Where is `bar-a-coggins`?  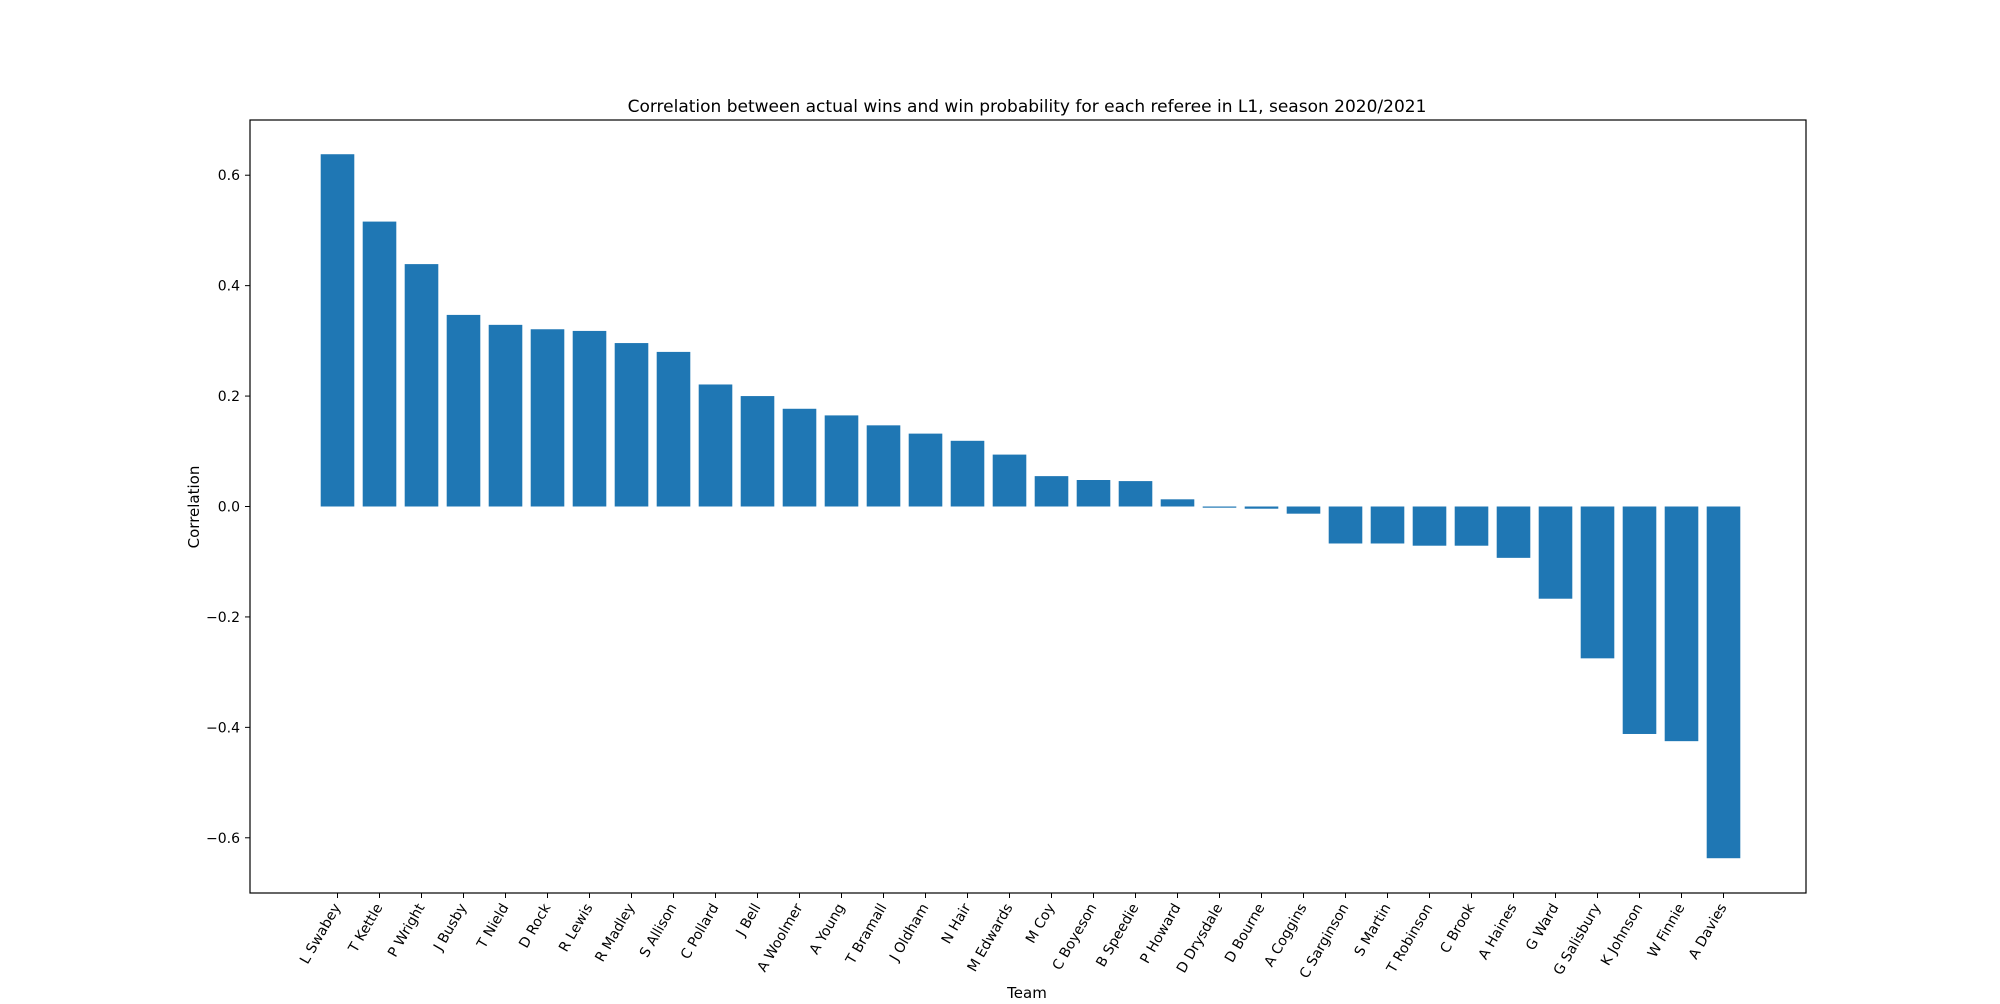
bar-a-coggins is located at coordinates (1303, 510).